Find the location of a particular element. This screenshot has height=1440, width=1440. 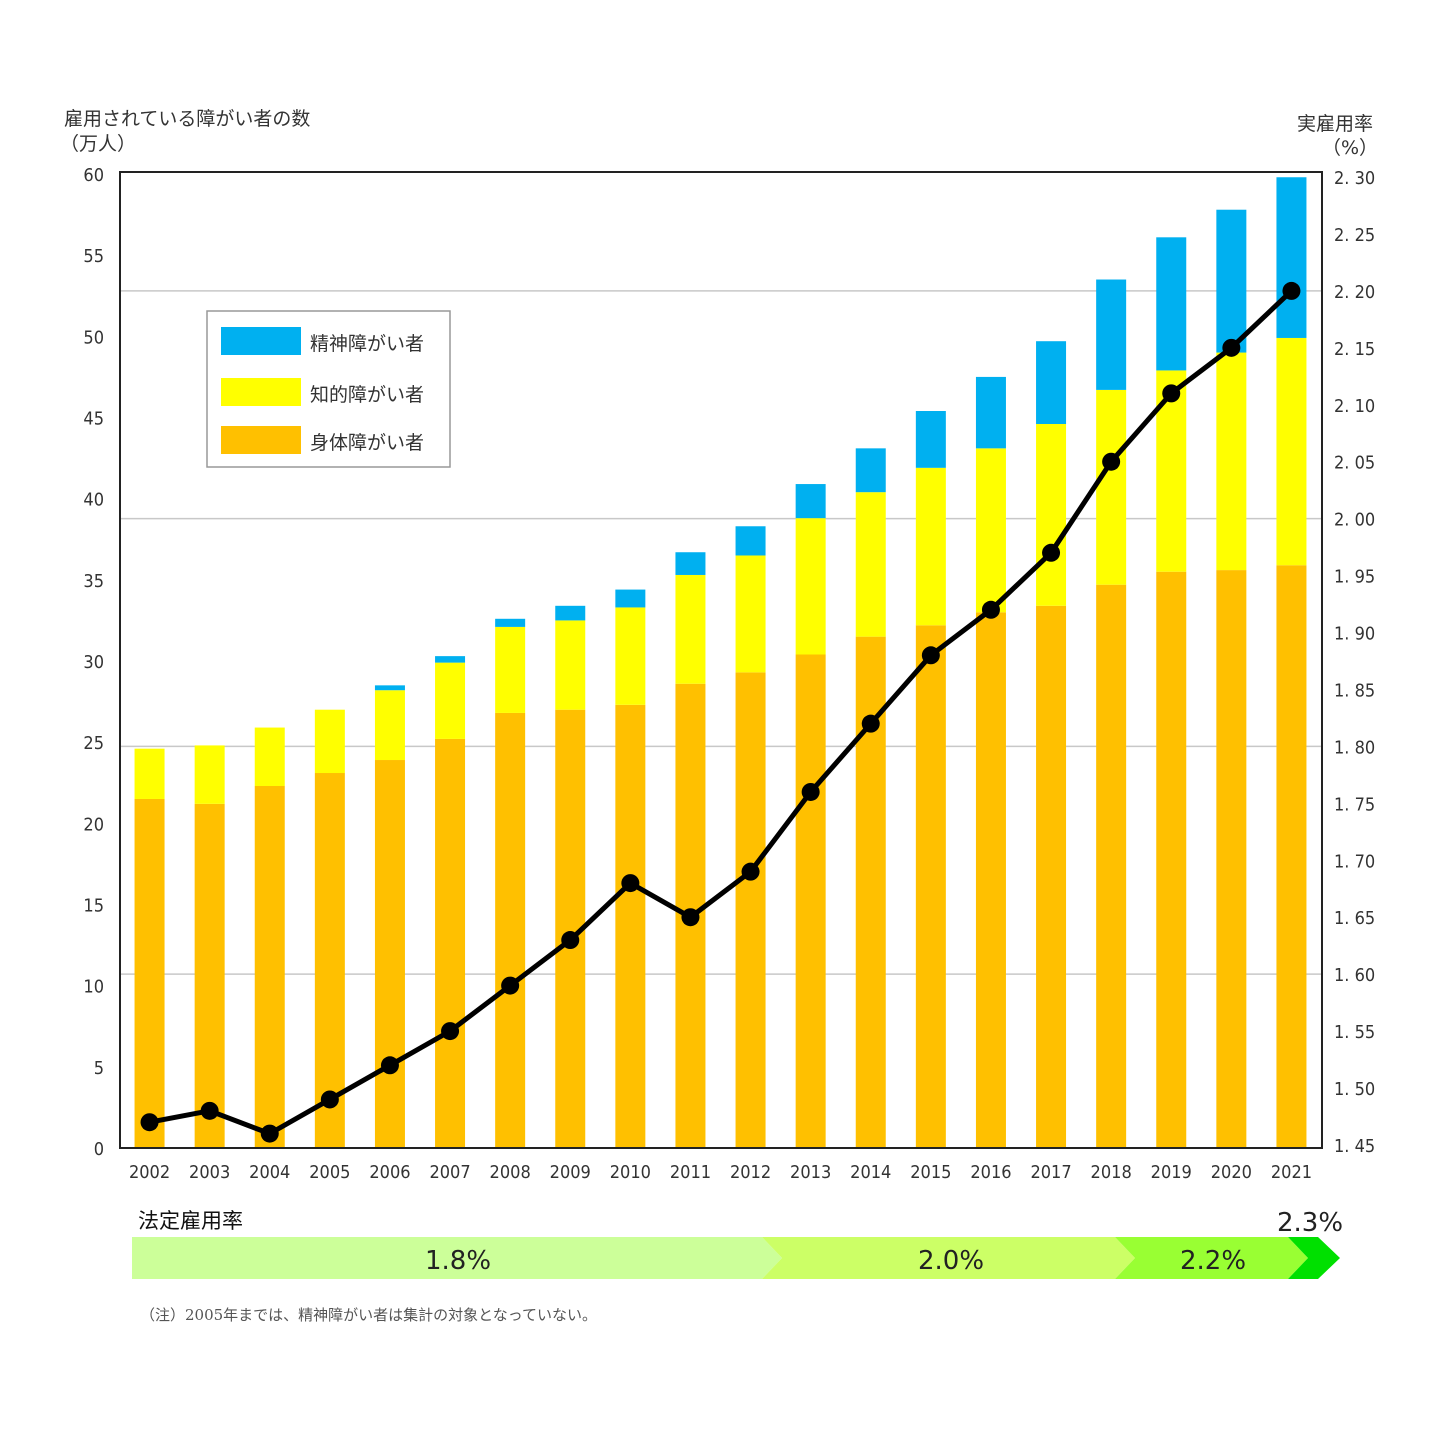

x-tick-label: 2017 is located at coordinates (1050, 1172).